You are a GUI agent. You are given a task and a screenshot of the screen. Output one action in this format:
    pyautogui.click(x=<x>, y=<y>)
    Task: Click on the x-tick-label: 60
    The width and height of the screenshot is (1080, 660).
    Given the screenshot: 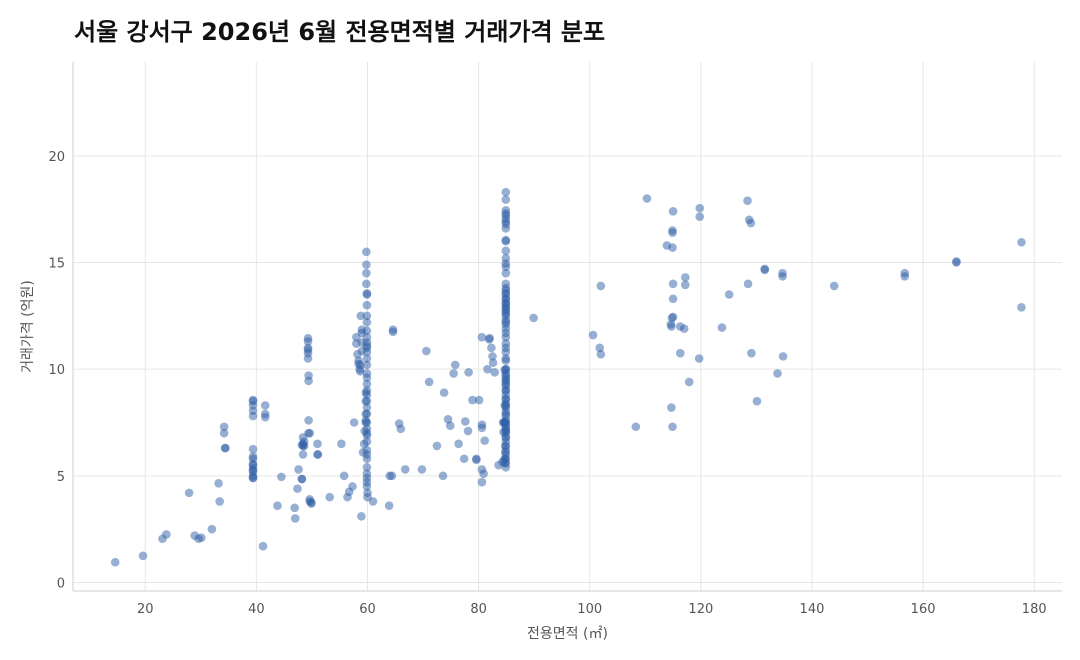 What is the action you would take?
    pyautogui.click(x=367, y=609)
    